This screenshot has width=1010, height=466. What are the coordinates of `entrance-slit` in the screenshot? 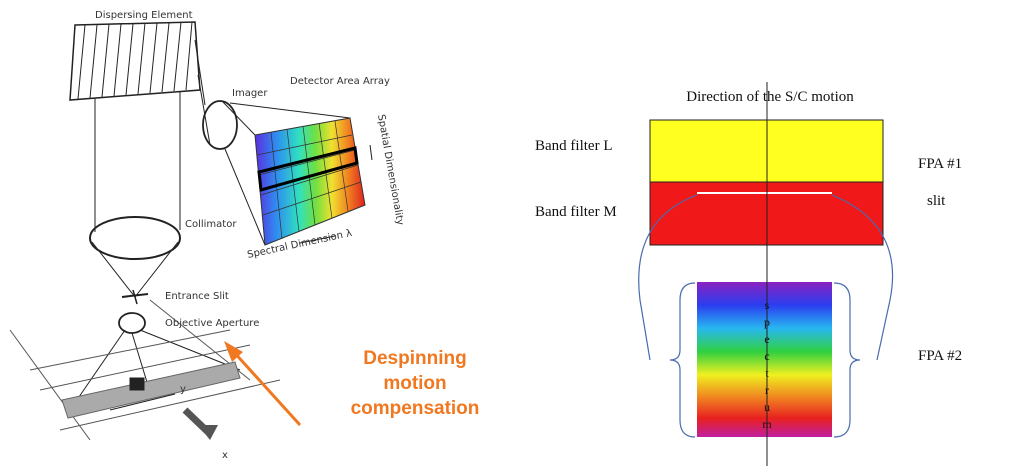 It's located at (135, 297).